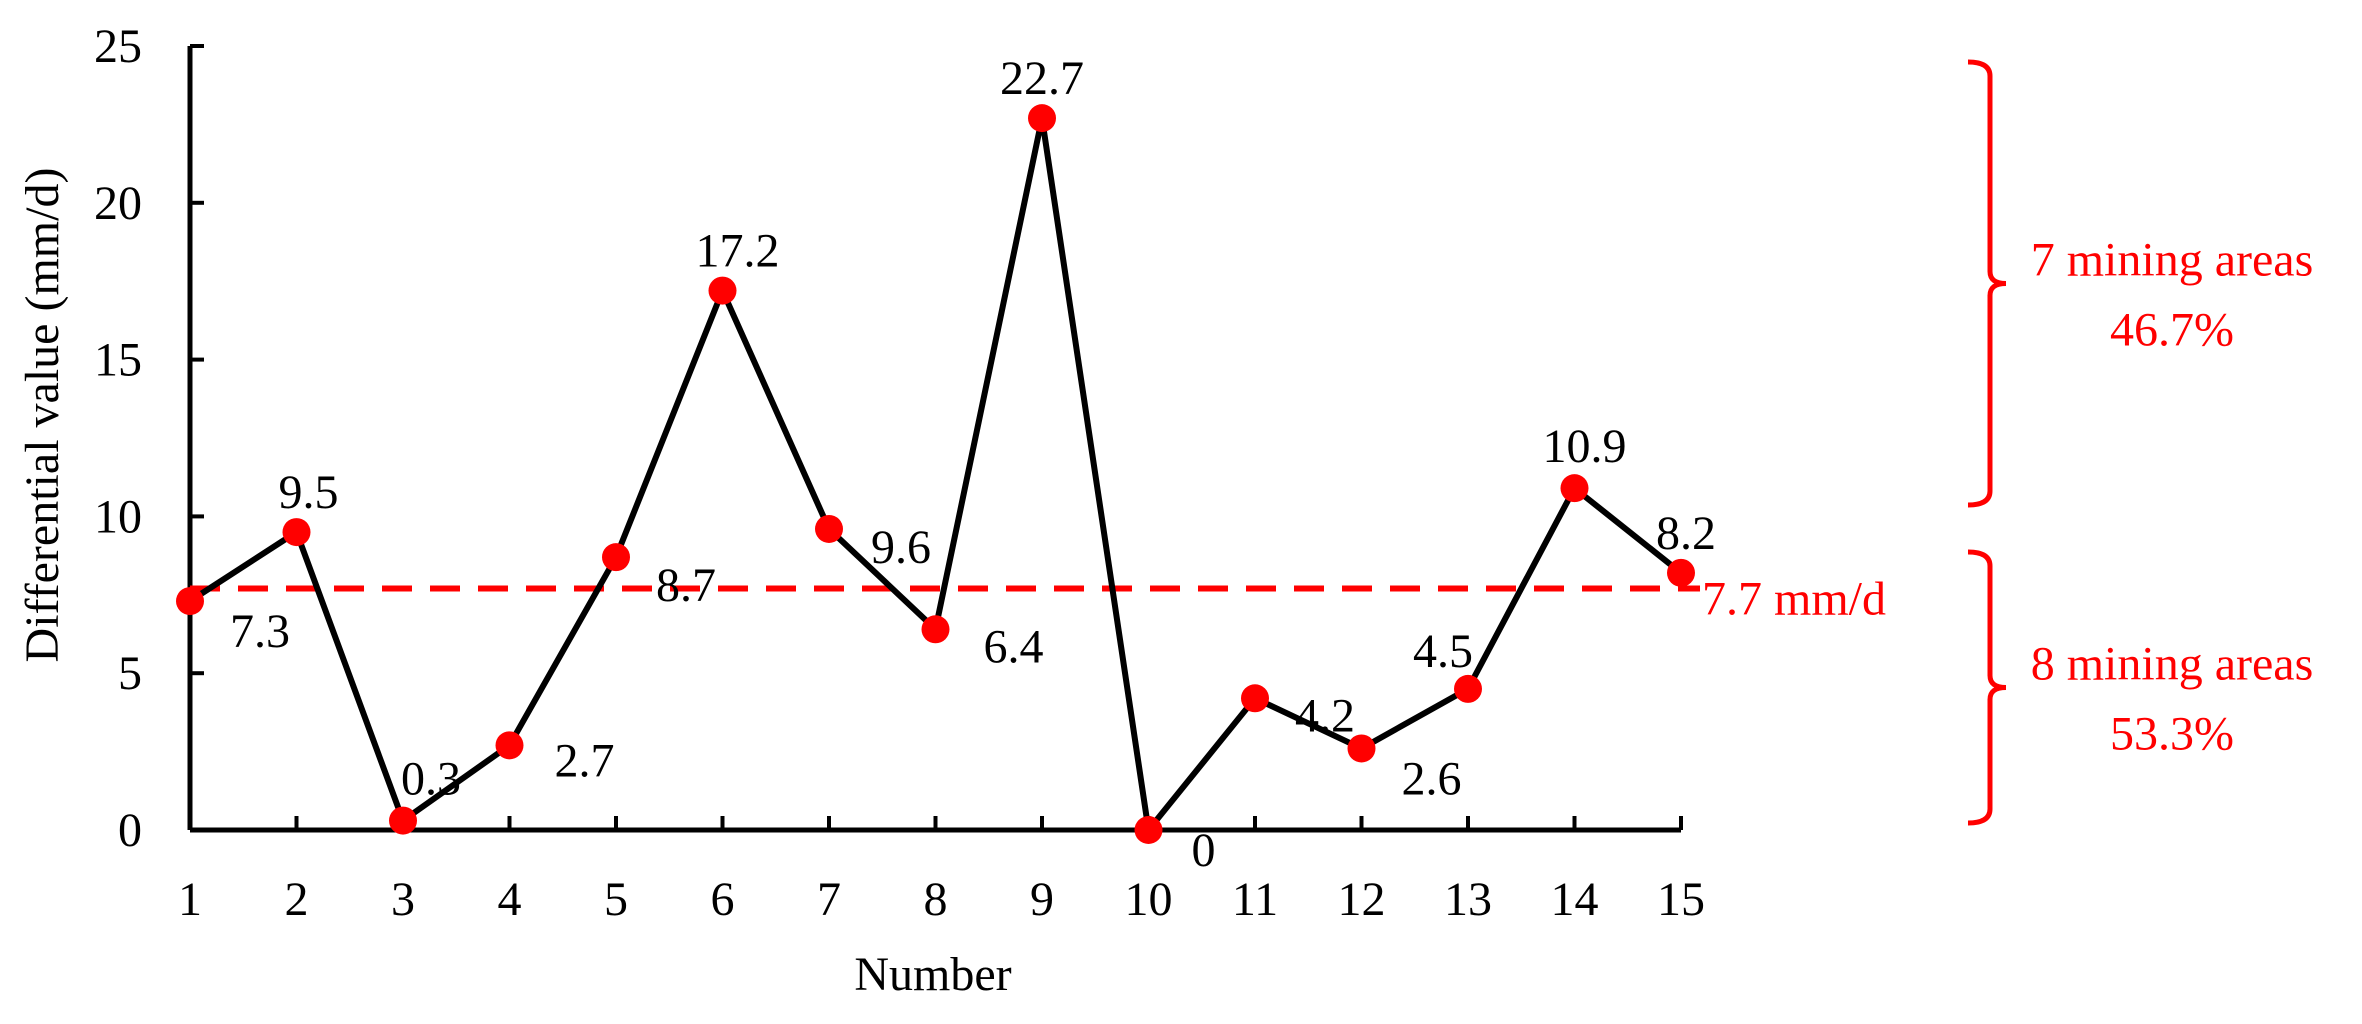  I want to click on data-label: 9.5, so click(309, 492).